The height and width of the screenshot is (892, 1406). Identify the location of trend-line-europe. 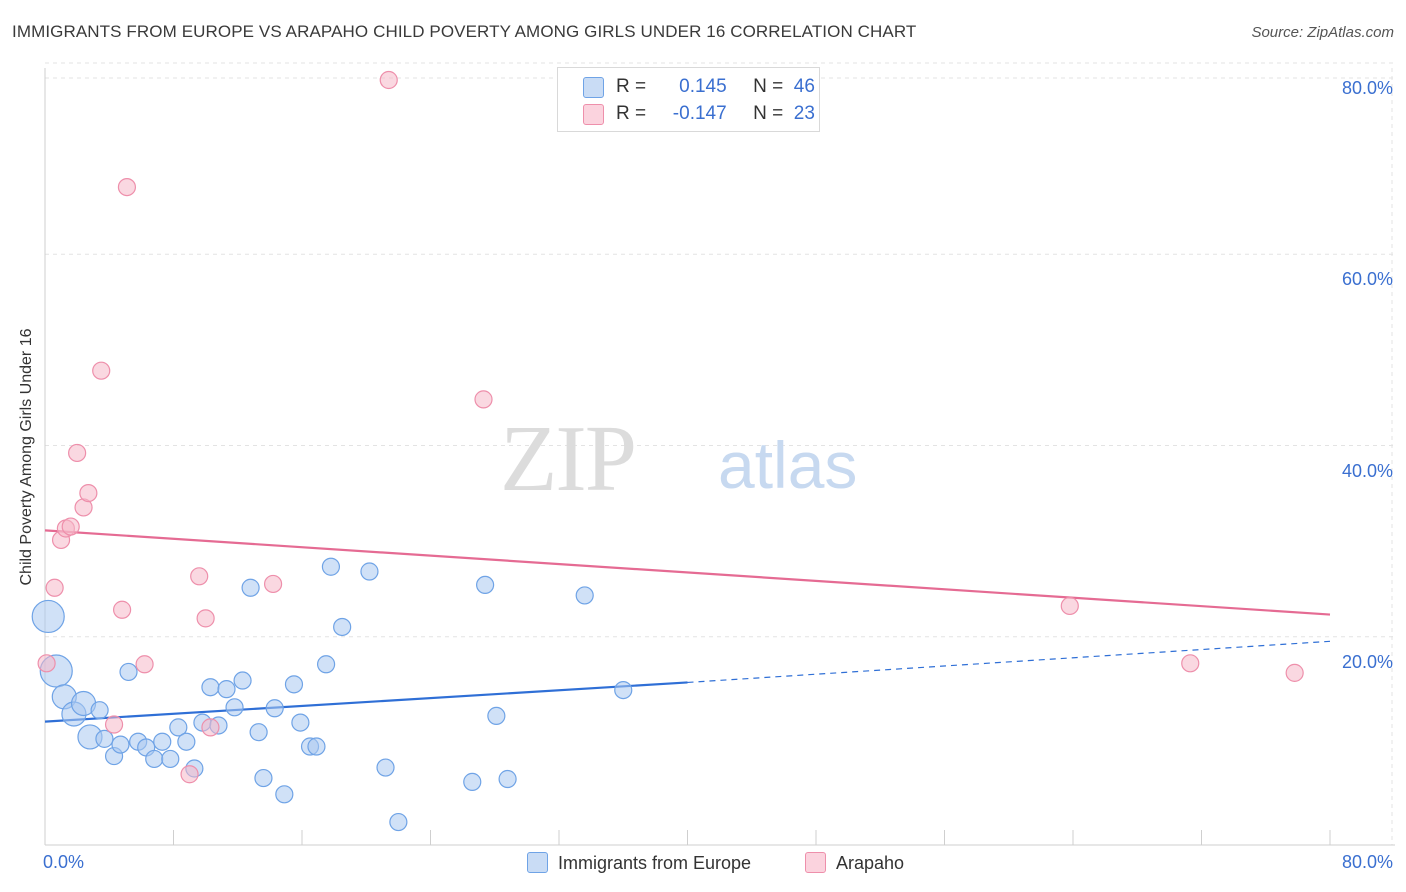
(366, 702).